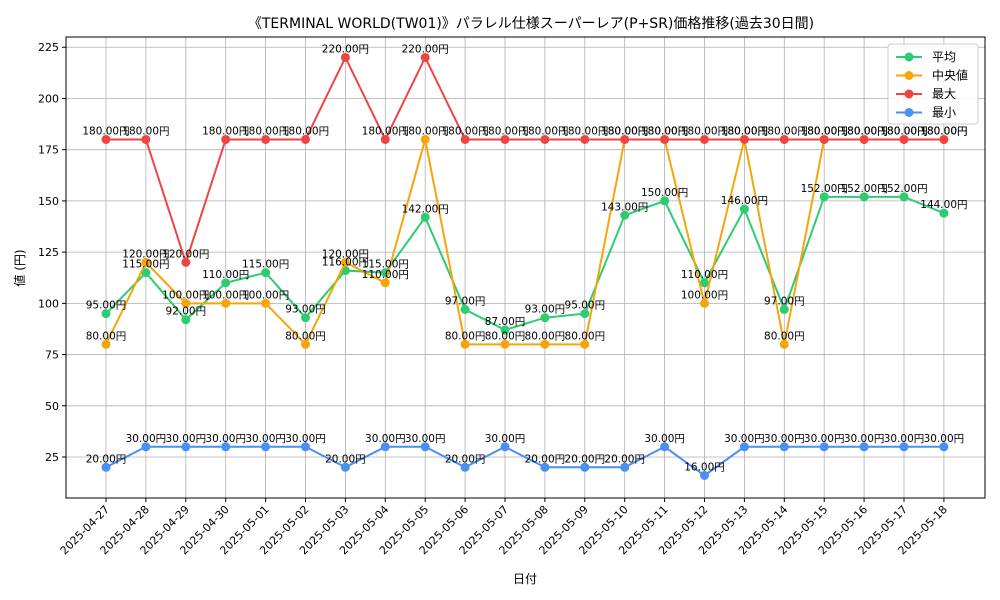 Image resolution: width=1000 pixels, height=600 pixels. What do you see at coordinates (48, 303) in the screenshot?
I see `y-tick-label: 100` at bounding box center [48, 303].